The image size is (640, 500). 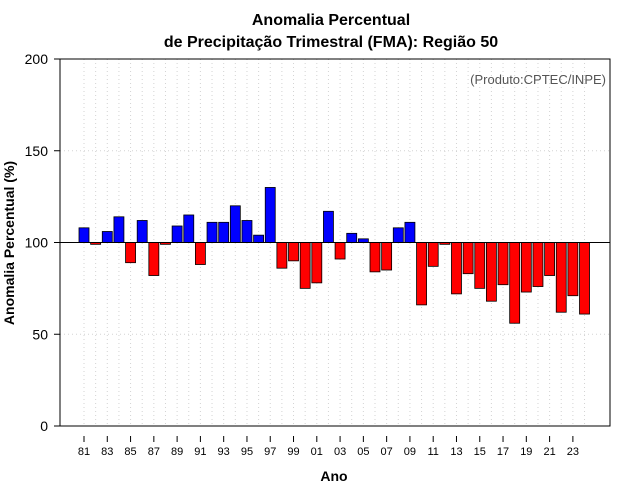 I want to click on credit-text: (Produto:CPTEC/INPE), so click(x=538, y=79).